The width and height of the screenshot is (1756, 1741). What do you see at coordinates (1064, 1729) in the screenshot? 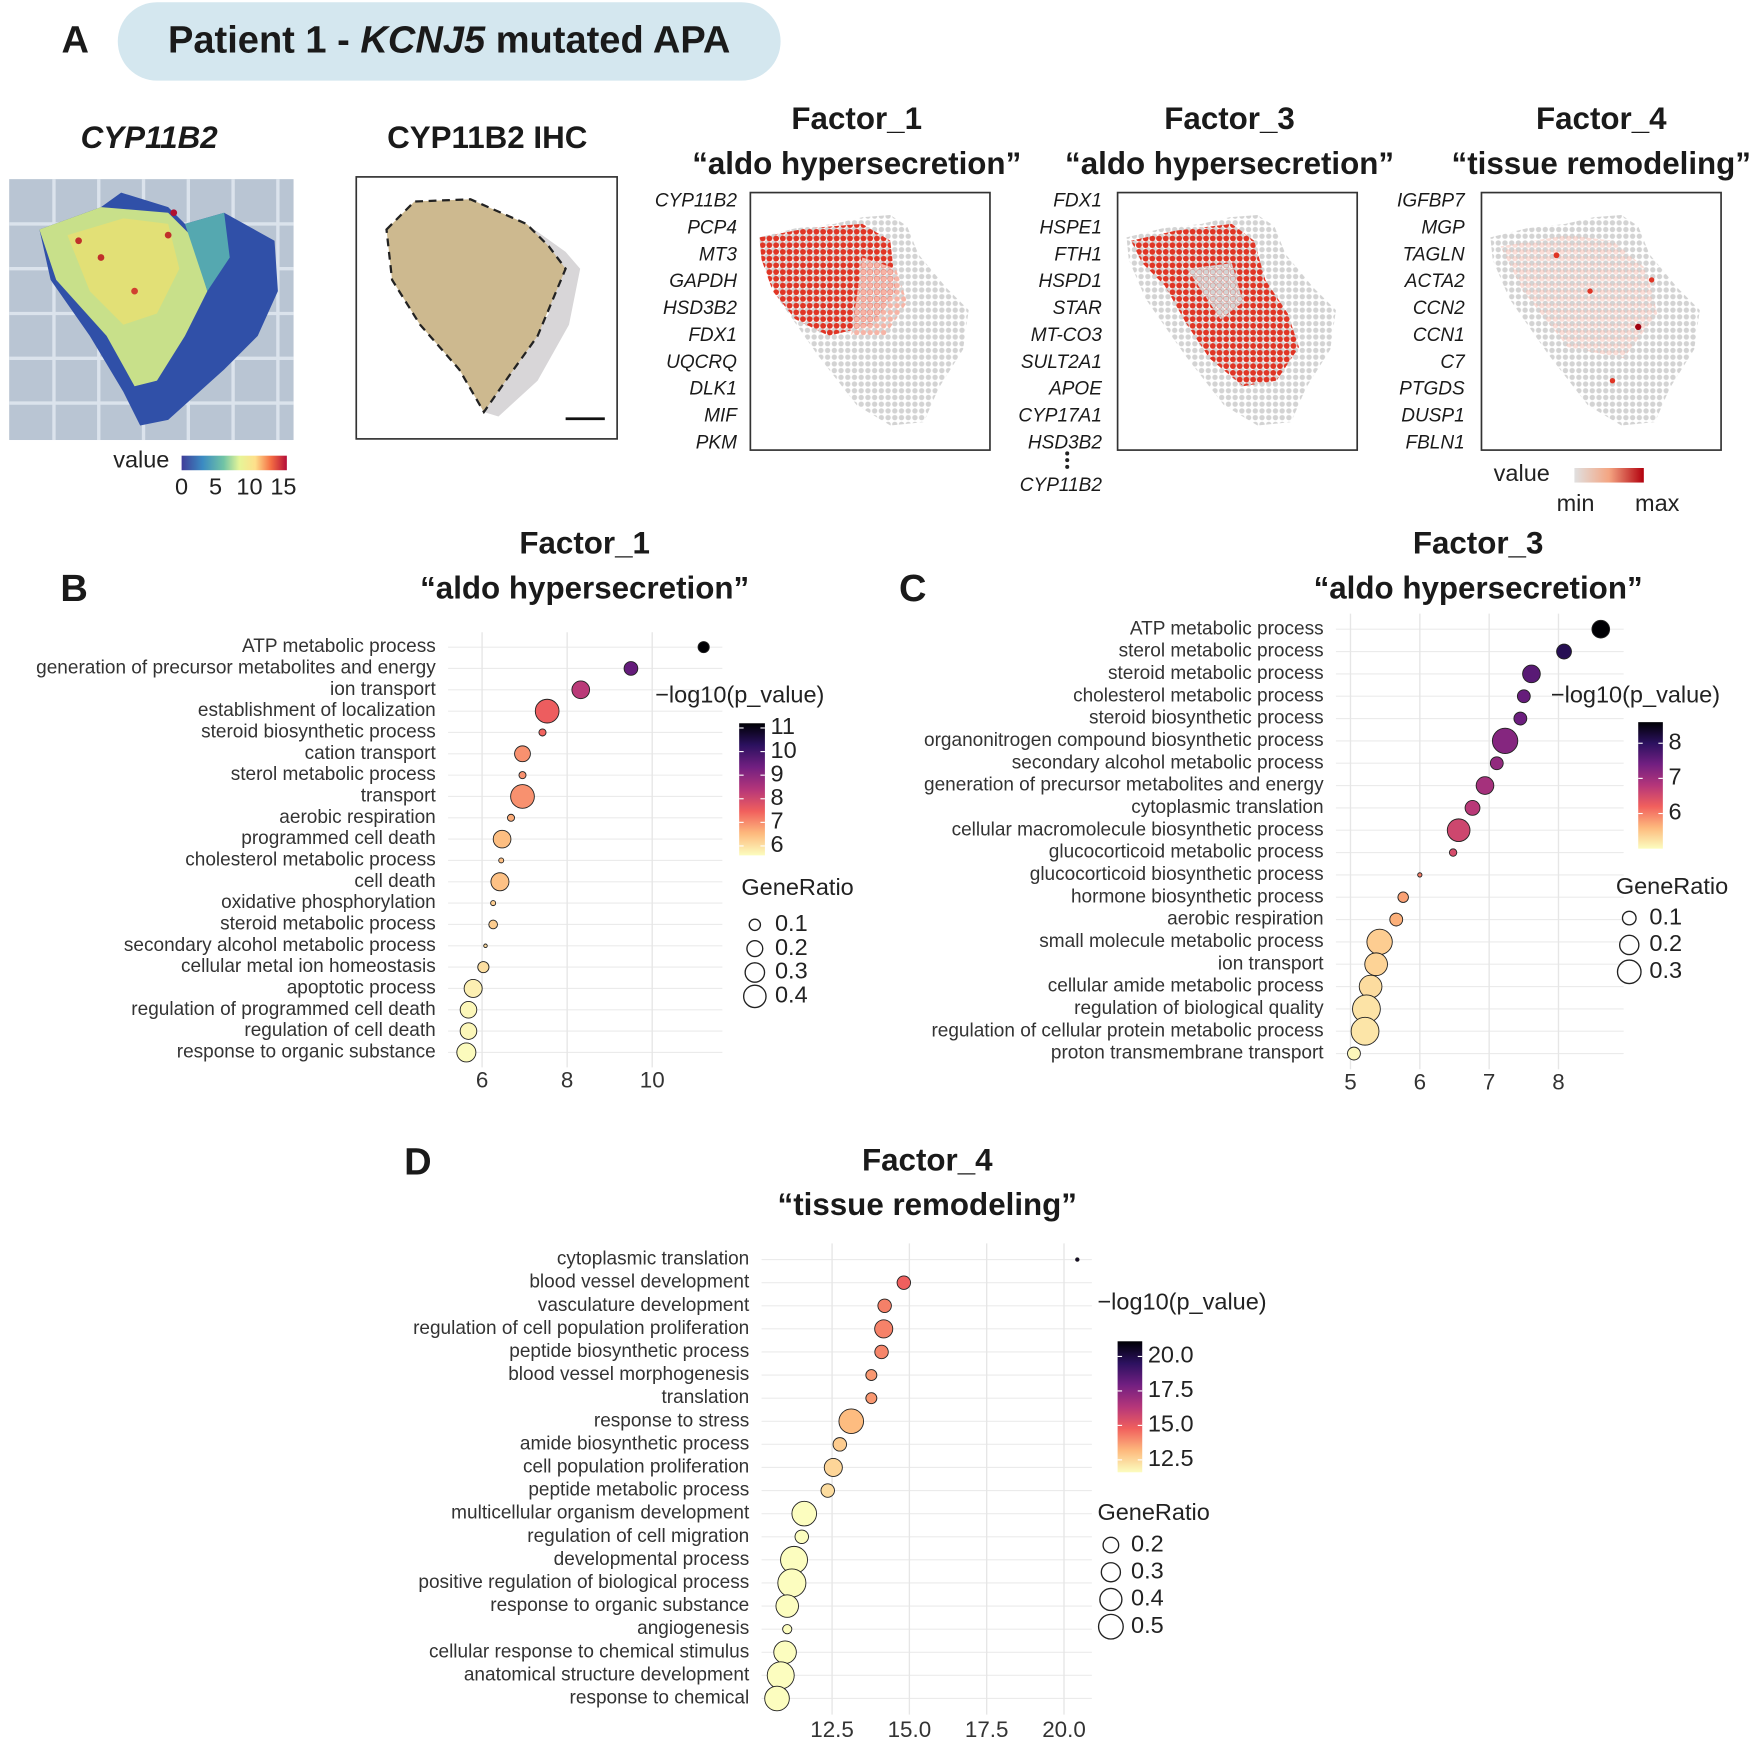
I see `x-tick-label: 20.0` at bounding box center [1064, 1729].